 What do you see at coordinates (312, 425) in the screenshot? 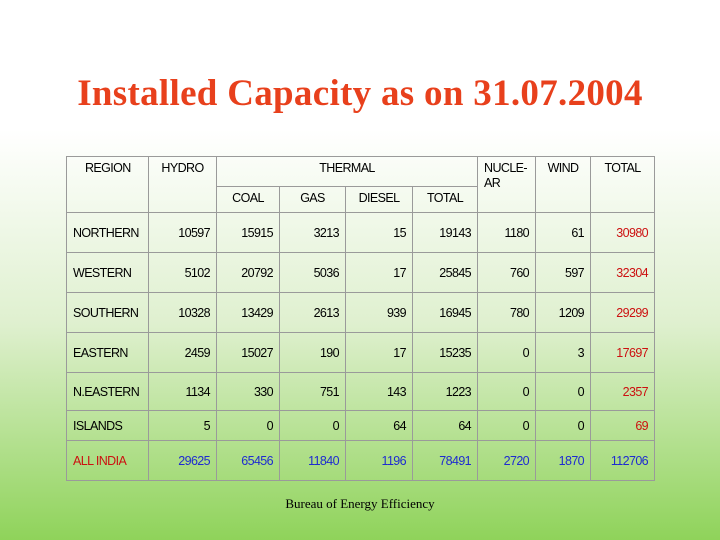
I see `gas-cell: 0` at bounding box center [312, 425].